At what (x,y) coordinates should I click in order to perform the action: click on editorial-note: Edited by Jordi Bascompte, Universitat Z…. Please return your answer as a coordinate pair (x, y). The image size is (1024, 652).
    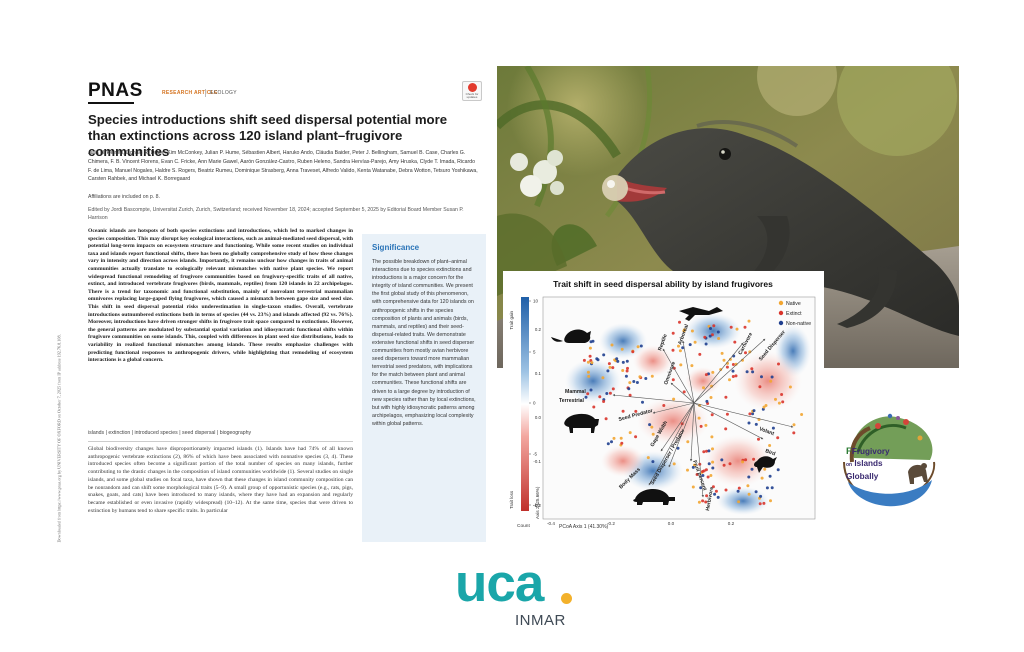
    Looking at the image, I should click on (276, 214).